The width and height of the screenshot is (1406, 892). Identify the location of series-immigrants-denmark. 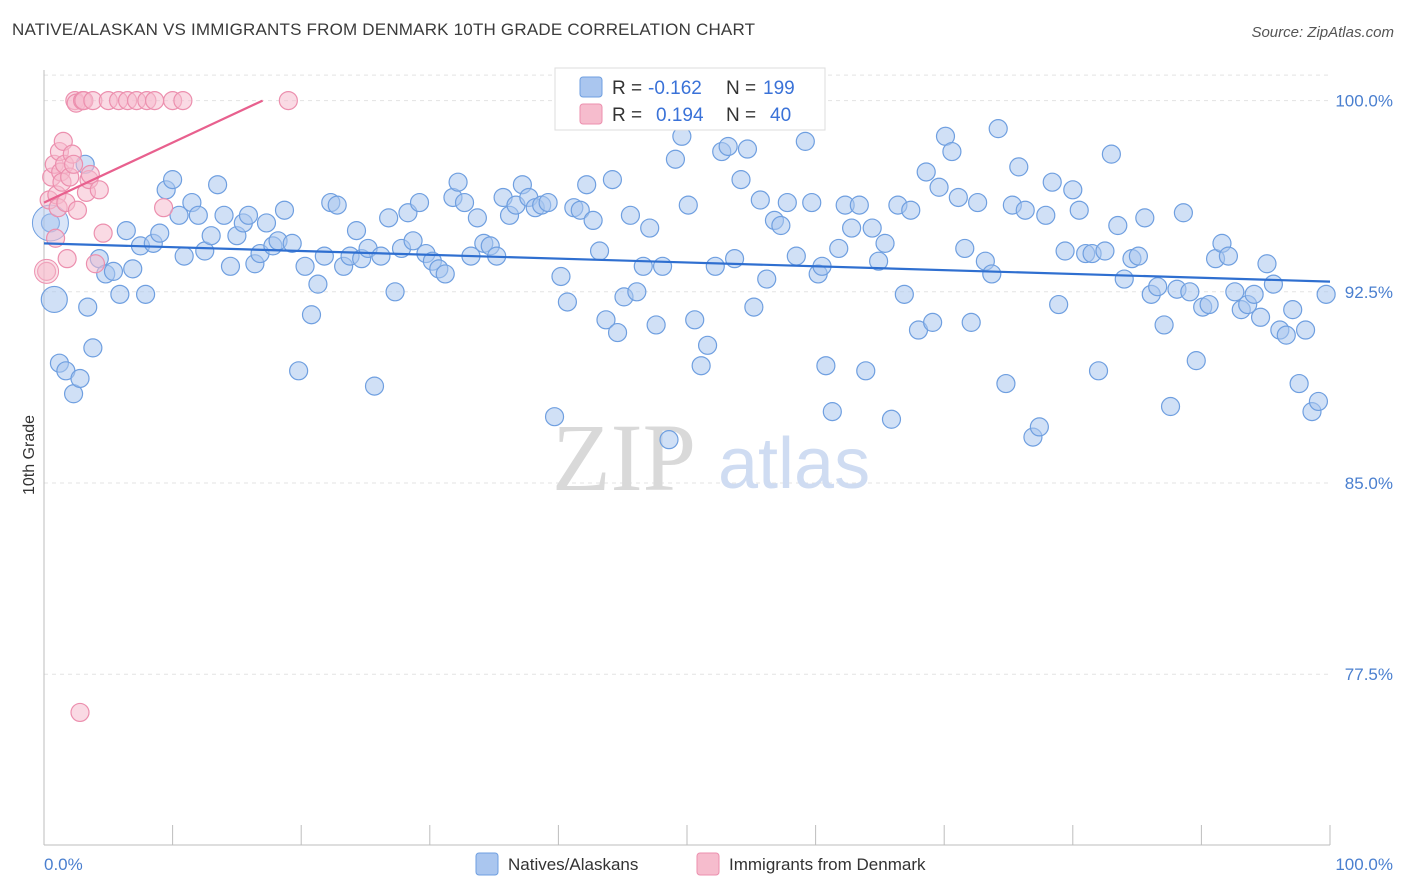
(166, 406).